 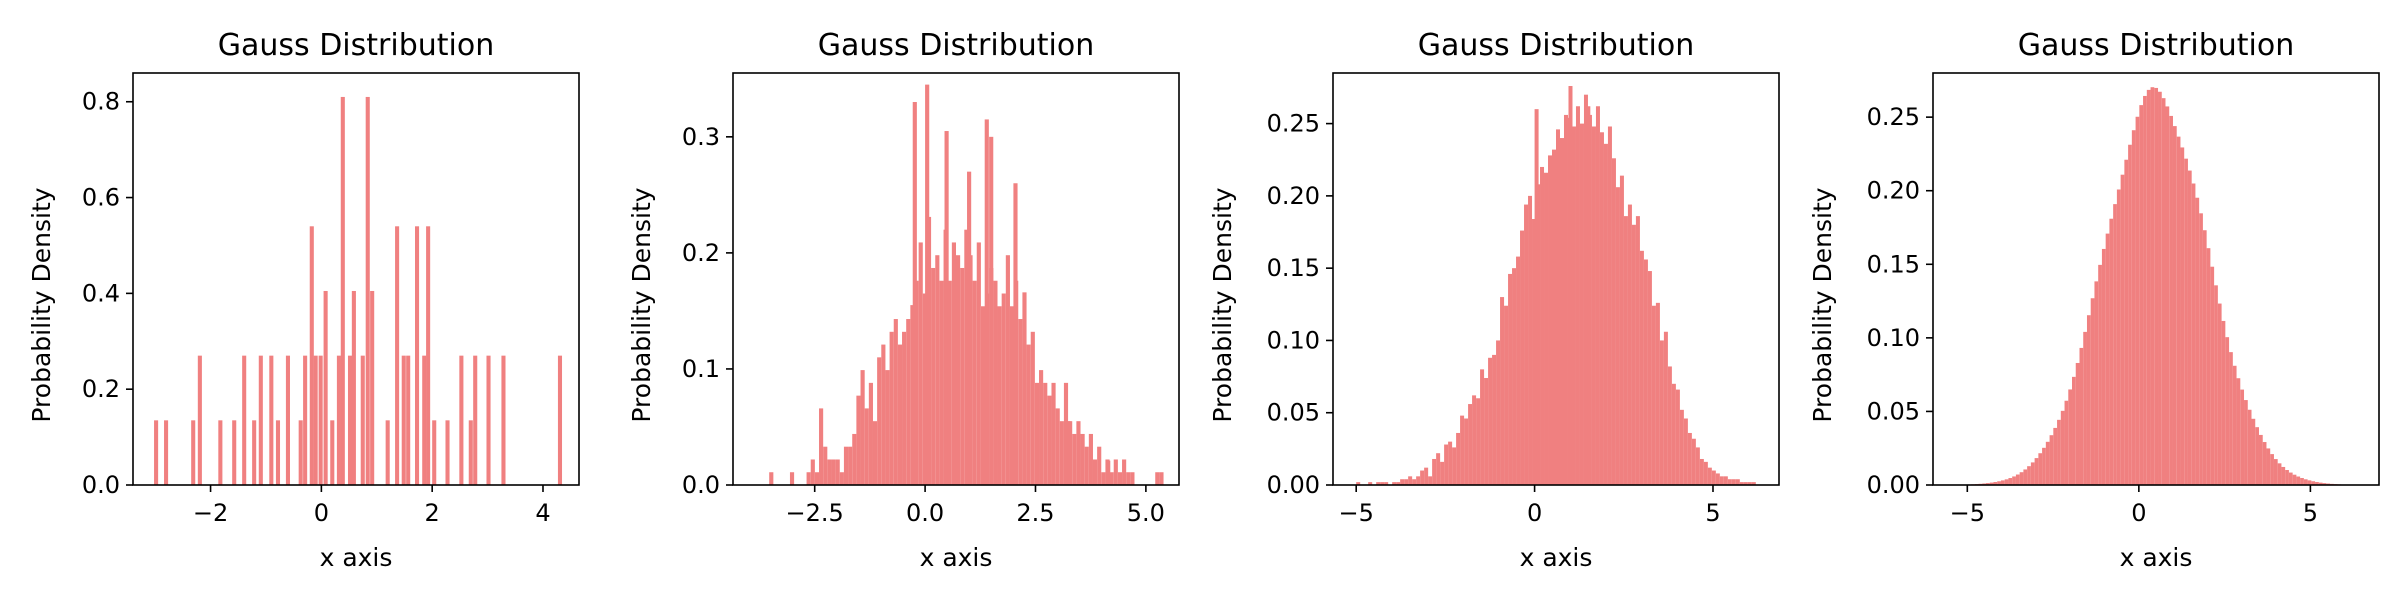 I want to click on subplot-4-title: Gauss Distribution, so click(x=2156, y=45).